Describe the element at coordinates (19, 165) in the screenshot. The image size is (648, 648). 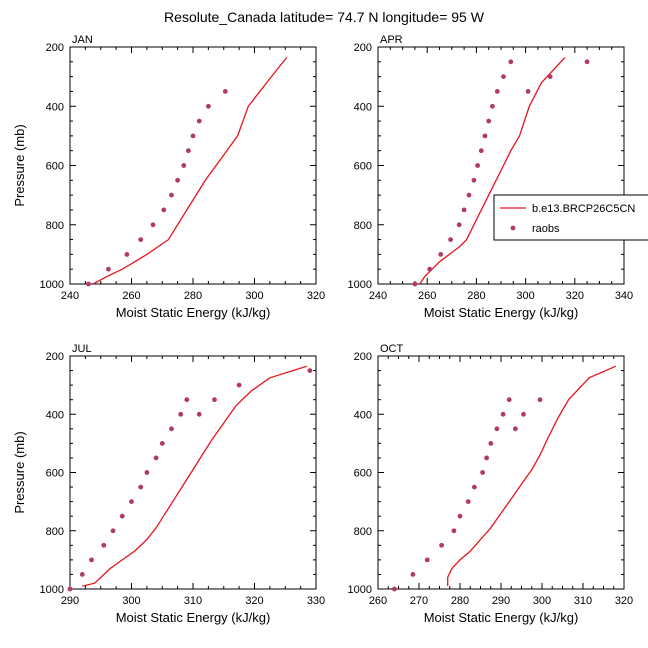
I see `y-axis-label: Pressure (mb)` at that location.